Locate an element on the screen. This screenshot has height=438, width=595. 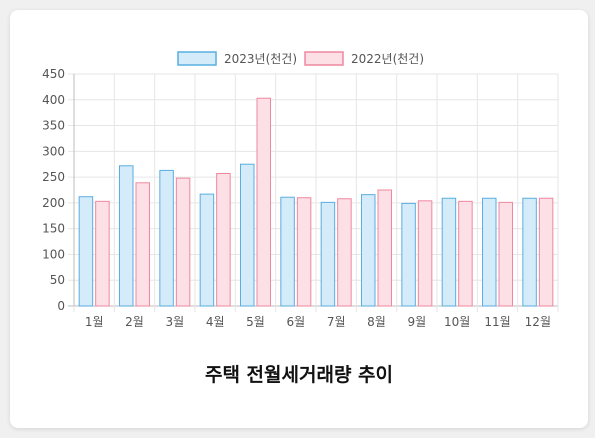
x-tick-label: 6월 is located at coordinates (295, 322).